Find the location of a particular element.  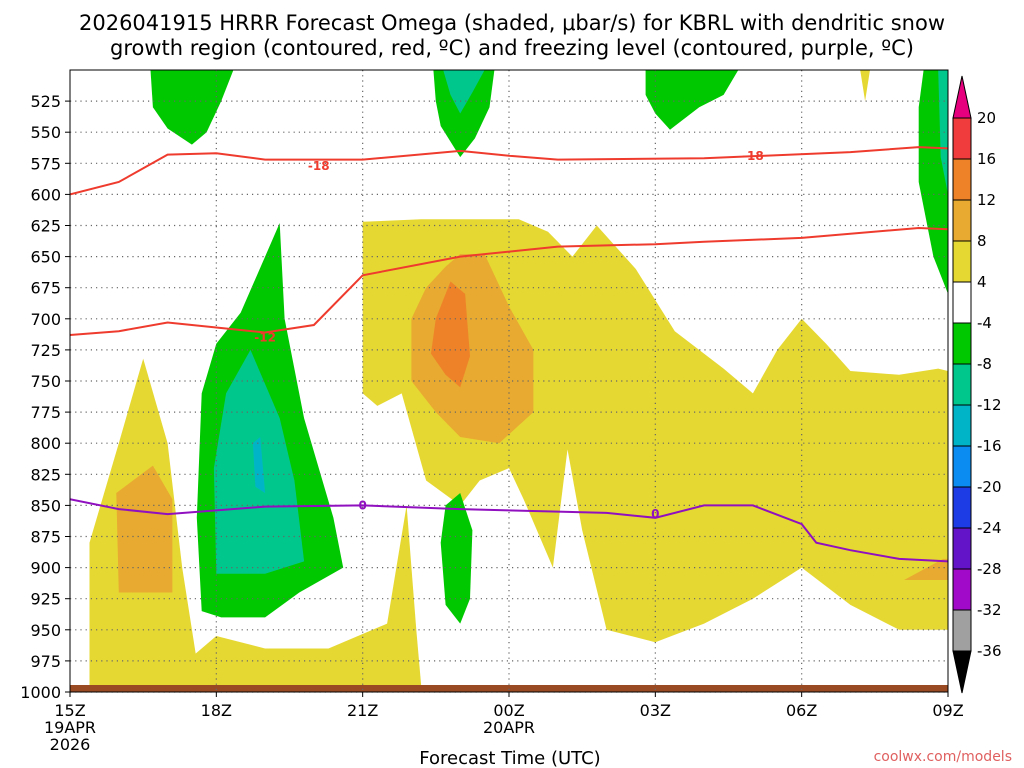

colorbar-label: 12 is located at coordinates (986, 200).